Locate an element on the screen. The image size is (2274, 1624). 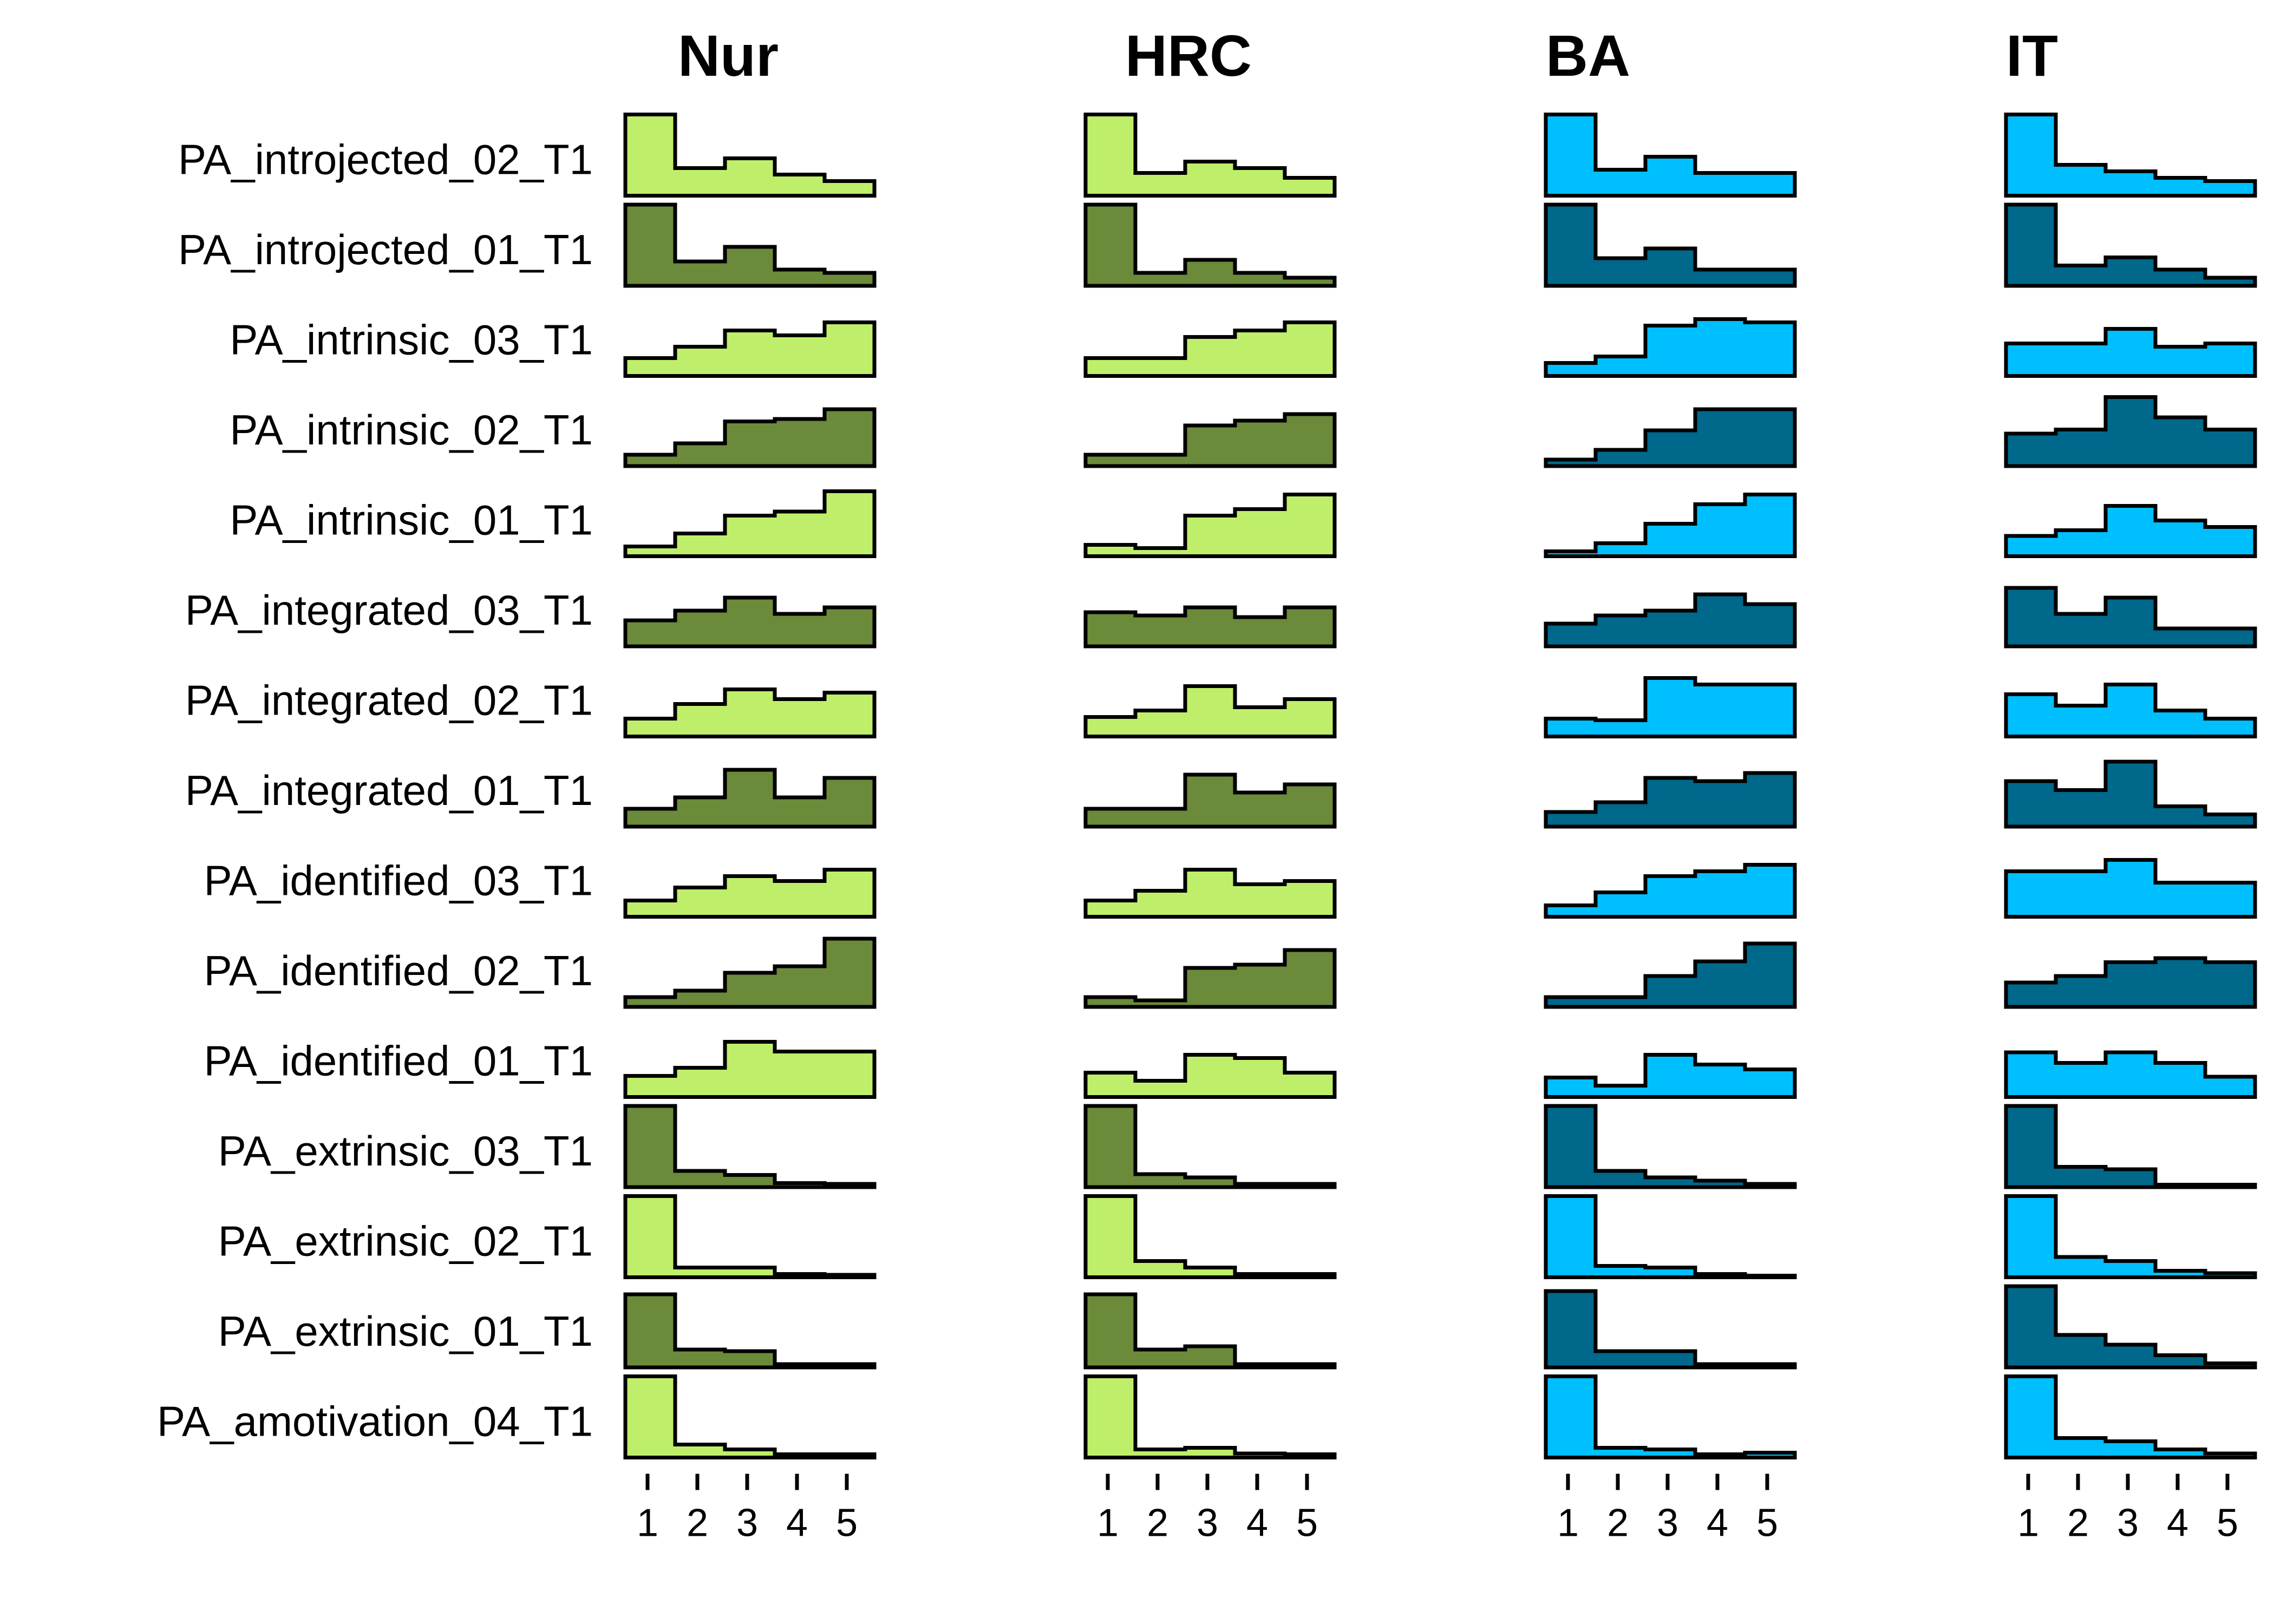
histogram-it-PA_extrinsic_02_T1 is located at coordinates (2131, 1236).